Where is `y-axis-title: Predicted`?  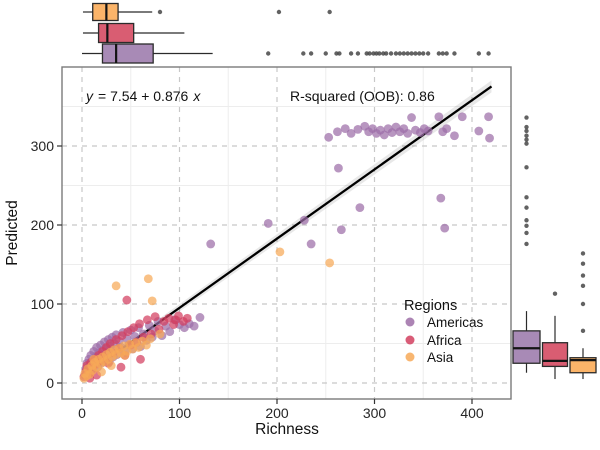 y-axis-title: Predicted is located at coordinates (12, 232).